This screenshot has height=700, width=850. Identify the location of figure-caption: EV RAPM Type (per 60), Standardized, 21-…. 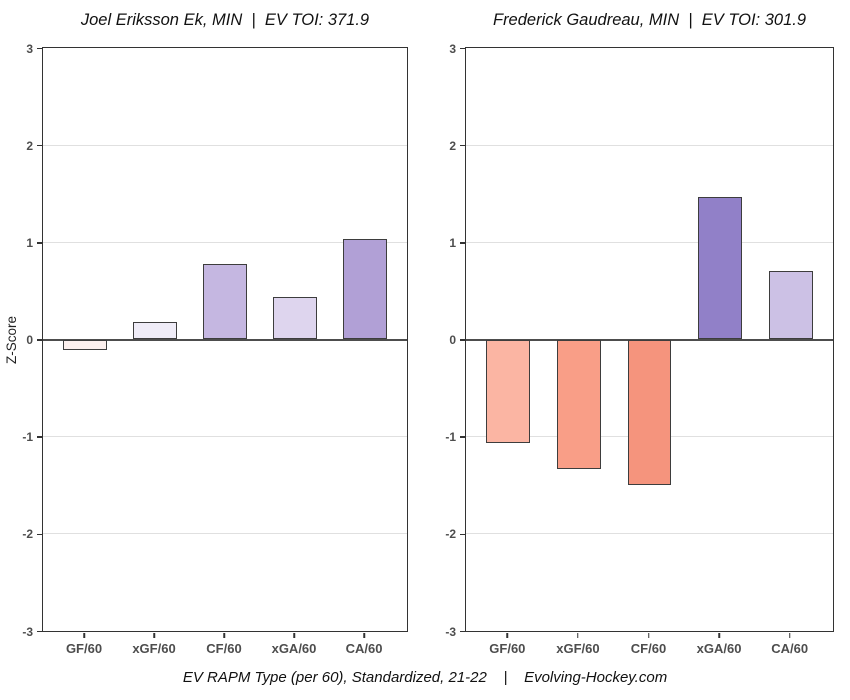
(425, 677).